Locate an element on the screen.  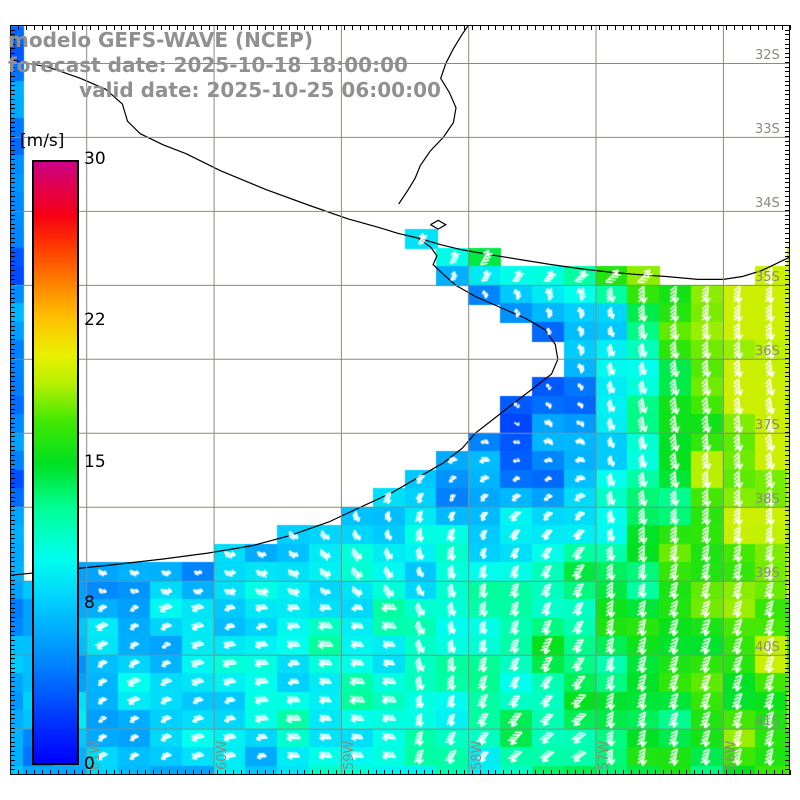
lat-label-35S: 35S is located at coordinates (767, 278).